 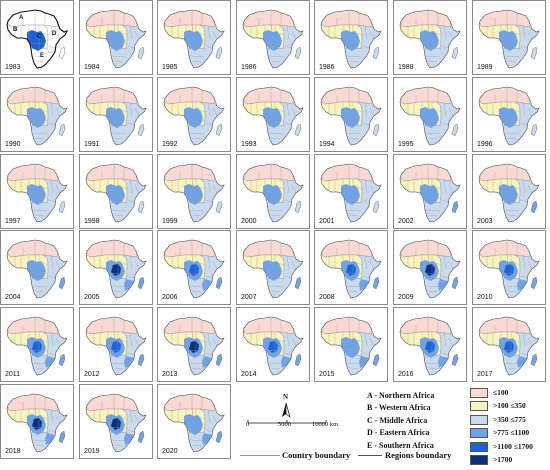 What do you see at coordinates (485, 297) in the screenshot?
I see `year-label: 2010` at bounding box center [485, 297].